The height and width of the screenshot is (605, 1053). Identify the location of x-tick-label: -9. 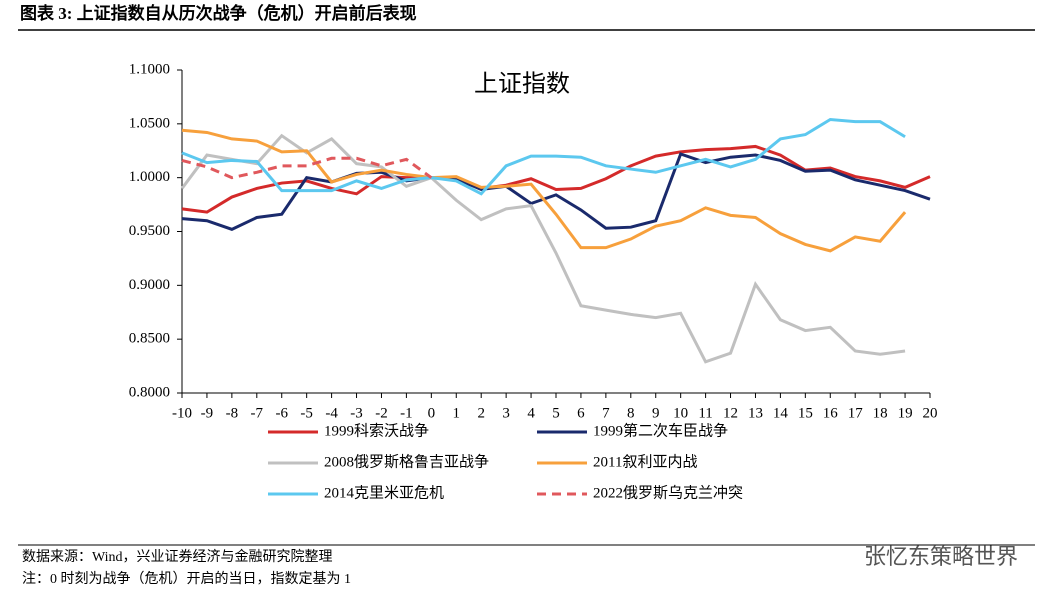
(207, 413).